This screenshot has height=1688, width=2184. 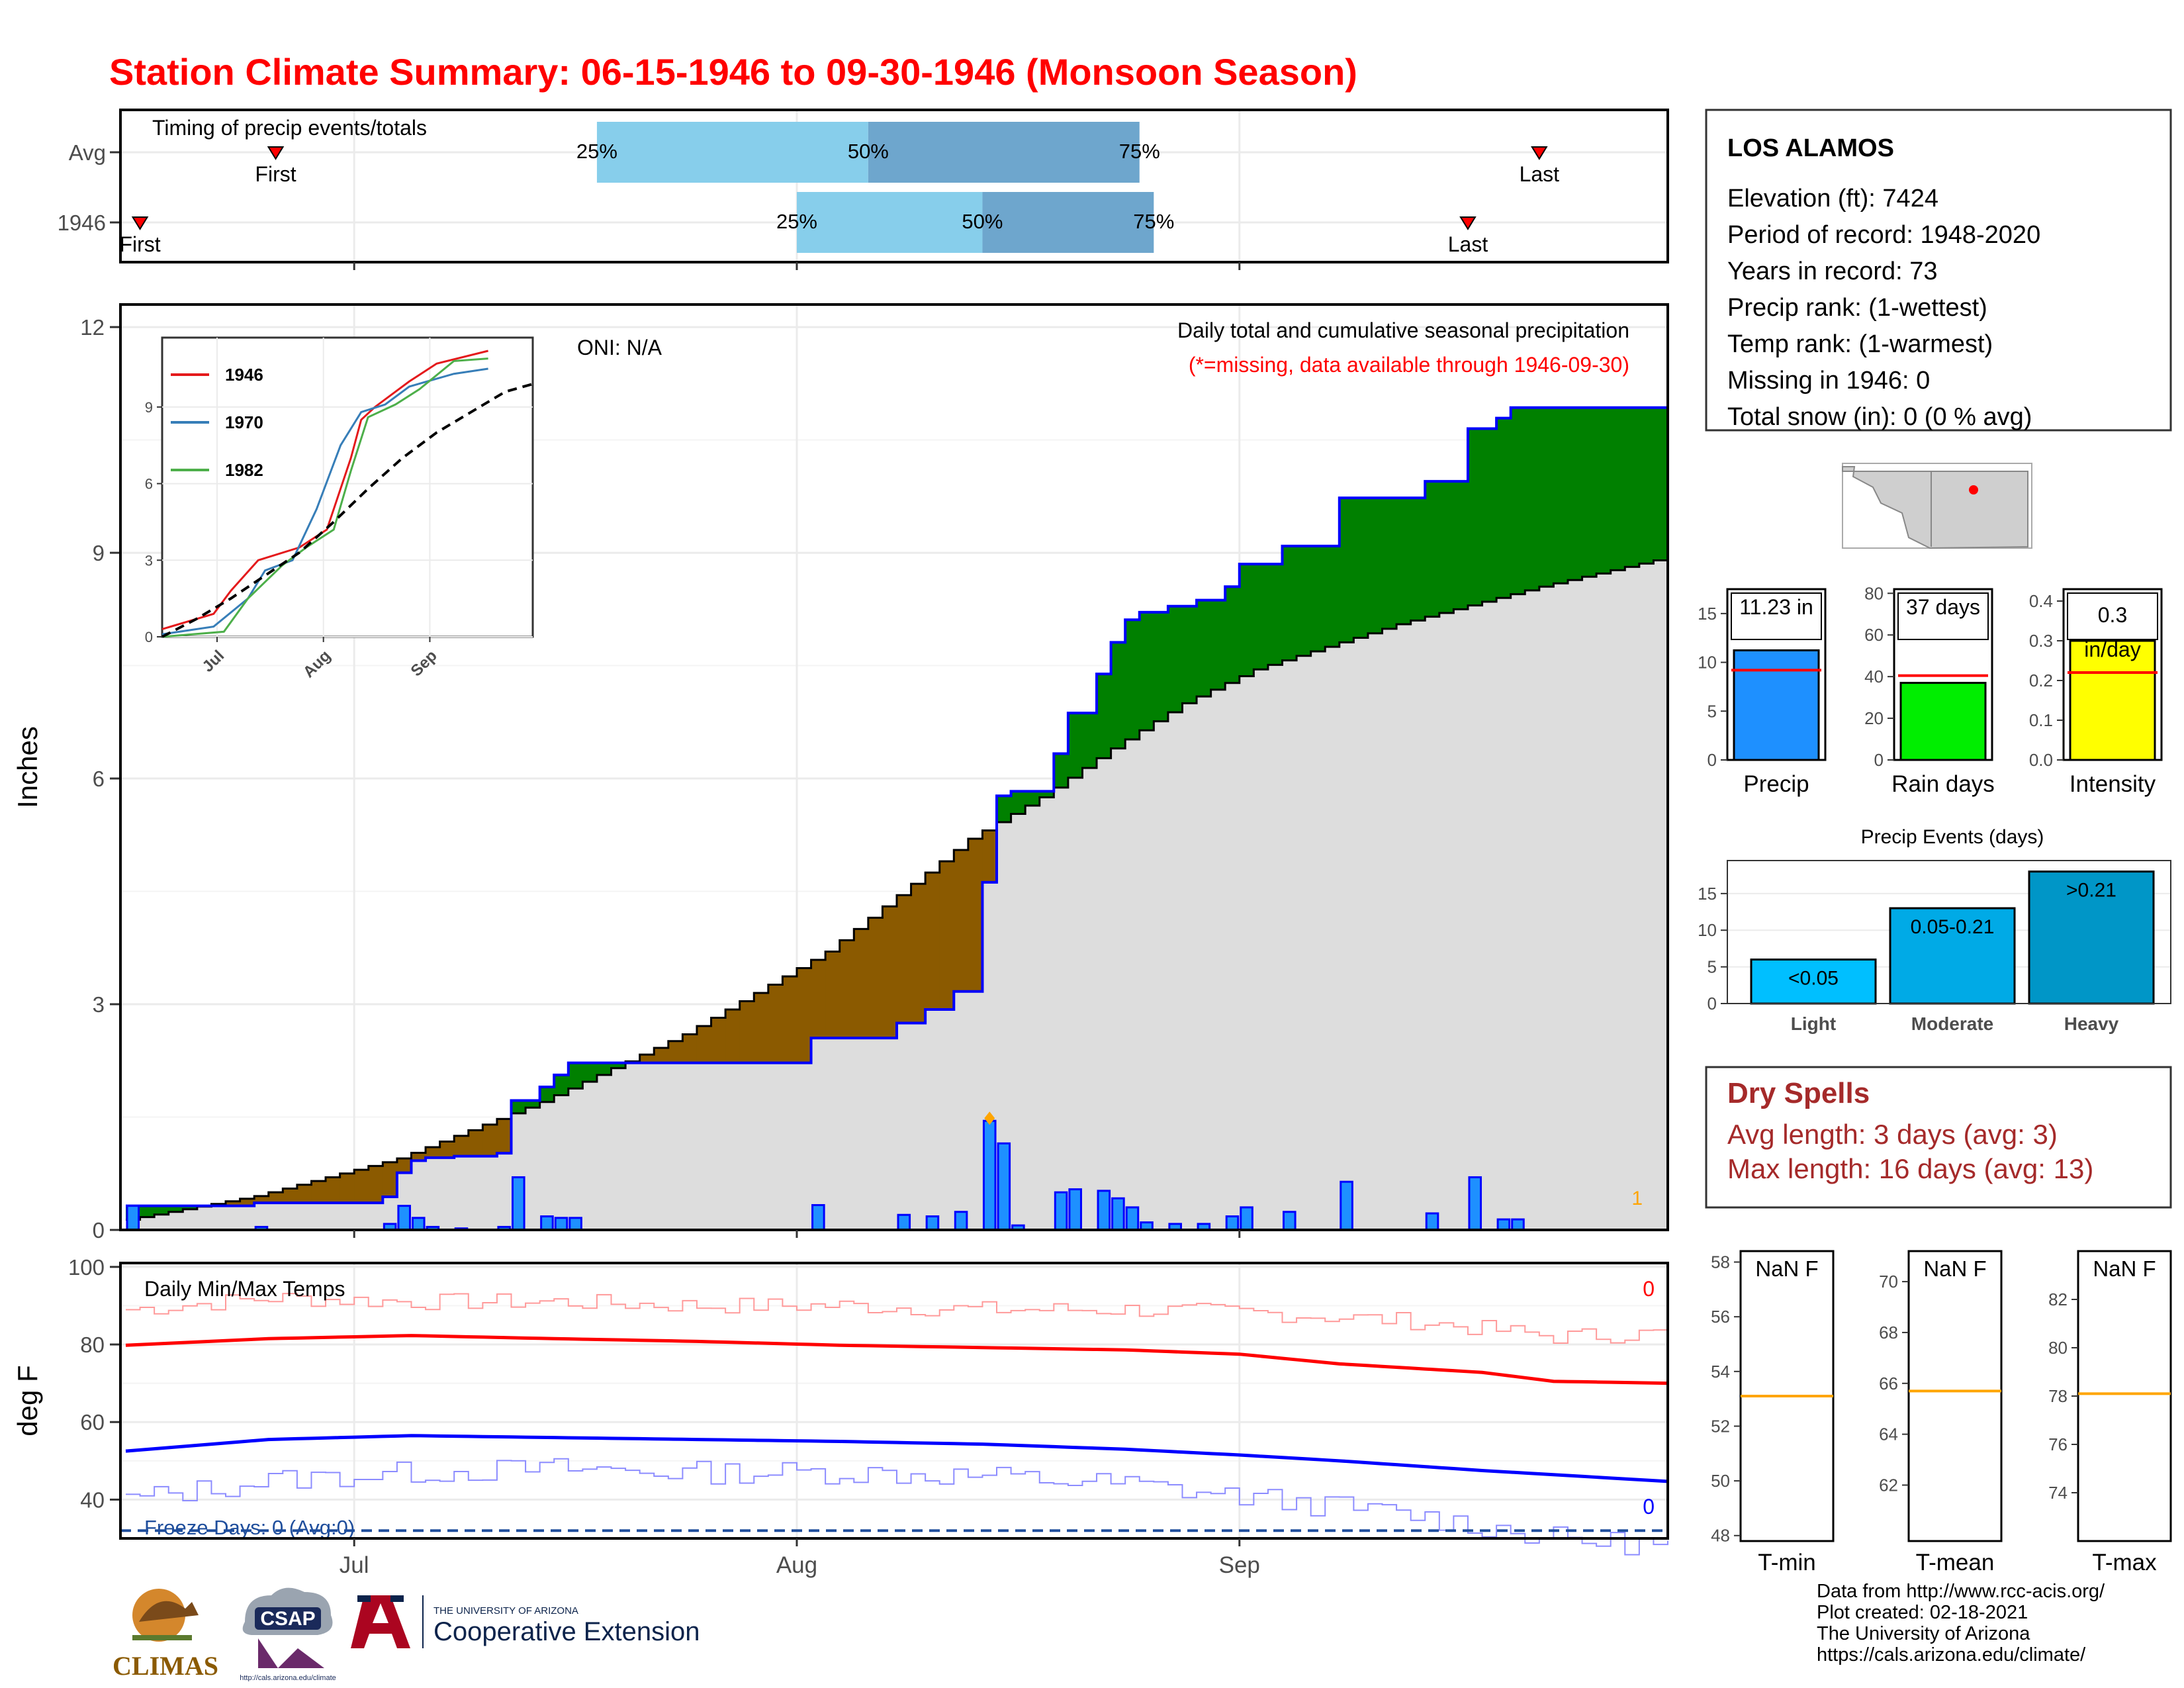 I want to click on timing-row-label: 1946, so click(x=82, y=223).